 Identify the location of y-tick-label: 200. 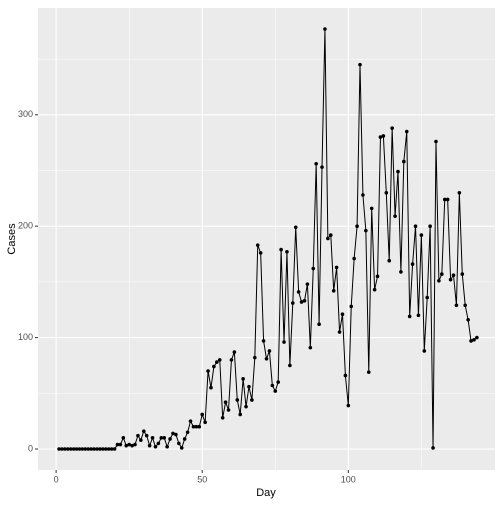
(25, 226).